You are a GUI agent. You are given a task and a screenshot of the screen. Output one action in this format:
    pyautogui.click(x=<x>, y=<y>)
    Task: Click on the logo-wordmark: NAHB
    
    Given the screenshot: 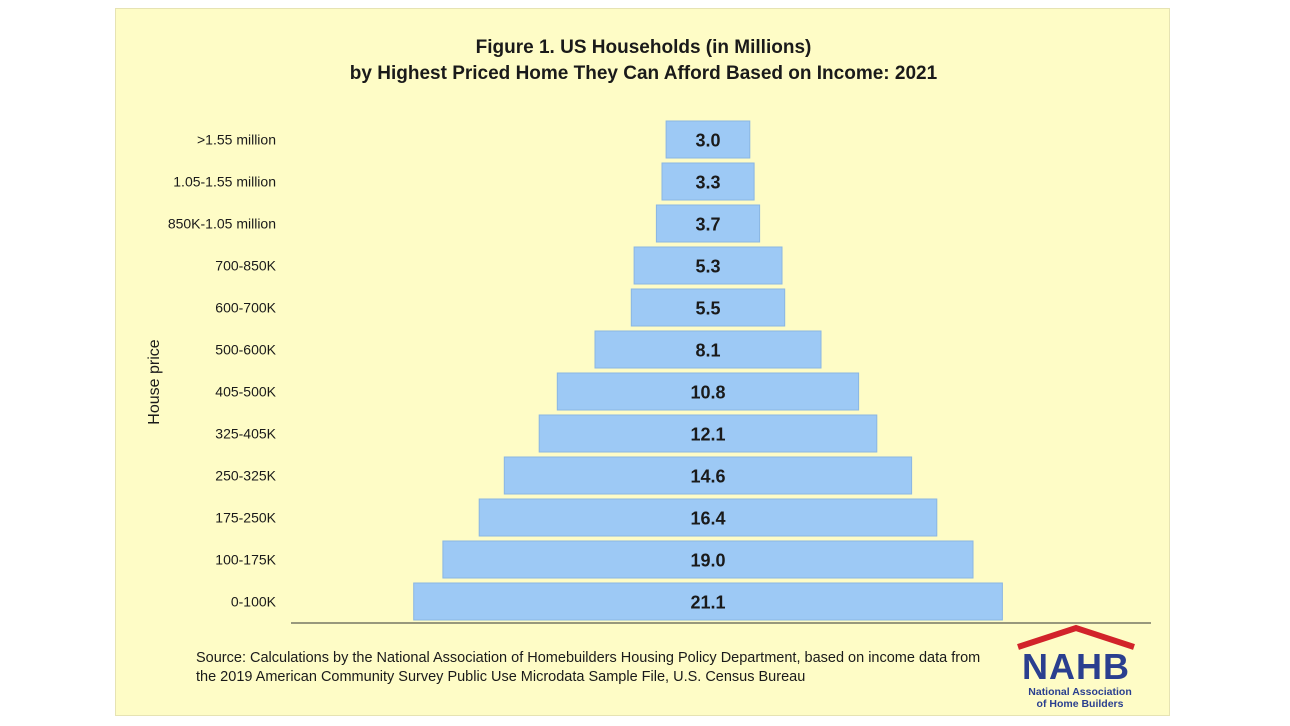 What is the action you would take?
    pyautogui.click(x=1076, y=666)
    